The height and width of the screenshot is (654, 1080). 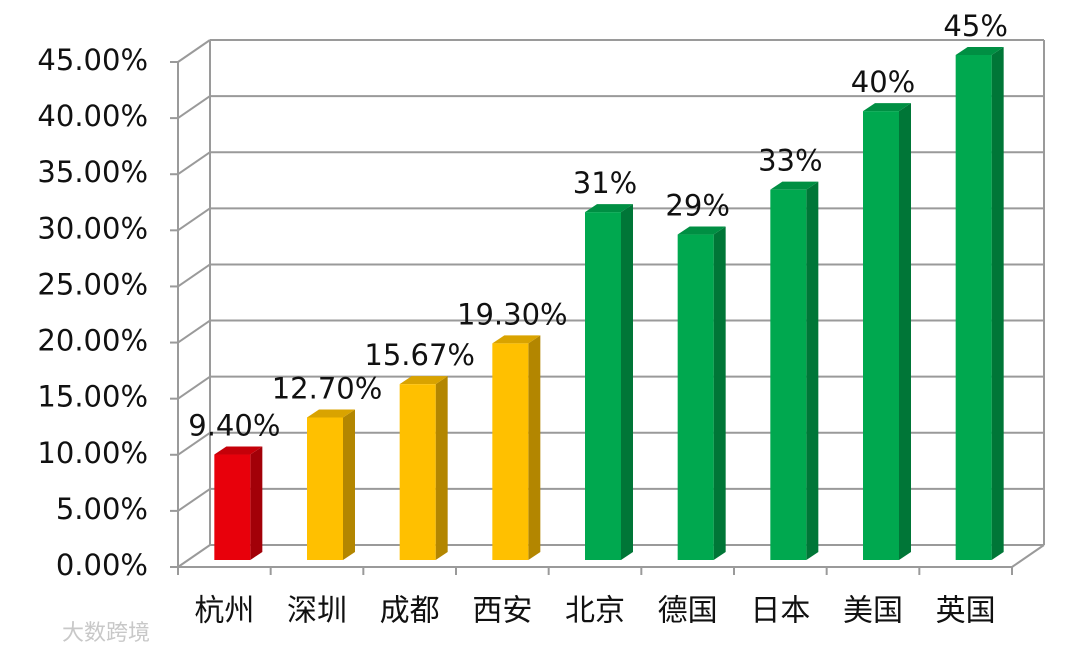 What do you see at coordinates (224, 611) in the screenshot?
I see `x-tick-label: 杭州` at bounding box center [224, 611].